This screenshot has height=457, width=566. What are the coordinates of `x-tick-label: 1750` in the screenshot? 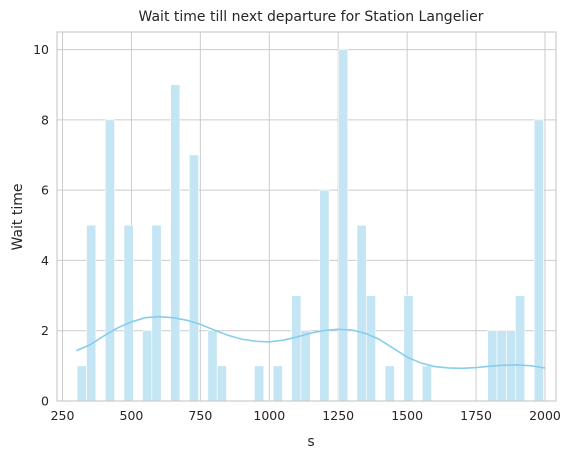 It's located at (476, 415).